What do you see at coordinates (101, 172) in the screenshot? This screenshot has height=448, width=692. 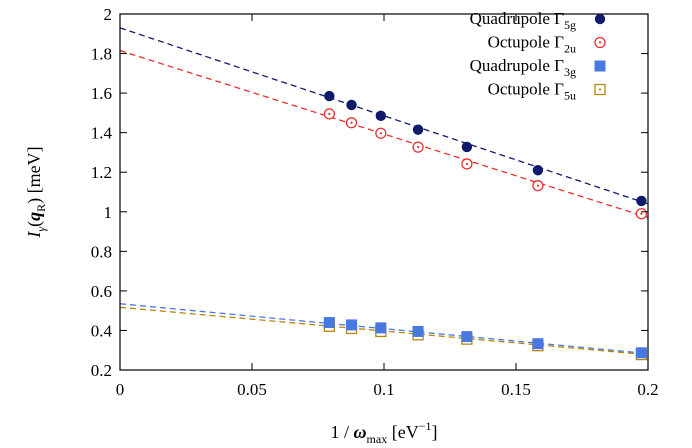 I see `y-tick-label: 1.2` at bounding box center [101, 172].